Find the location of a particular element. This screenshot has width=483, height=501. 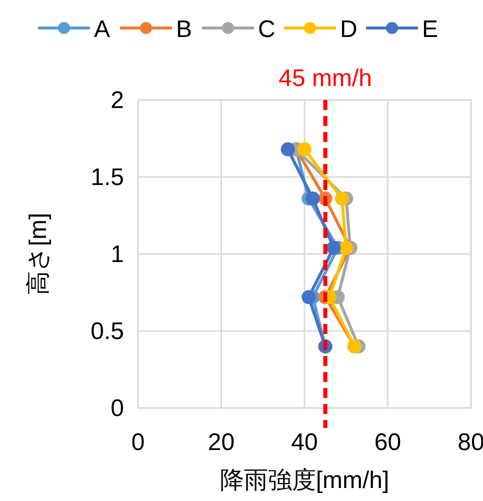

y-tick-label: 1.5 is located at coordinates (107, 177).